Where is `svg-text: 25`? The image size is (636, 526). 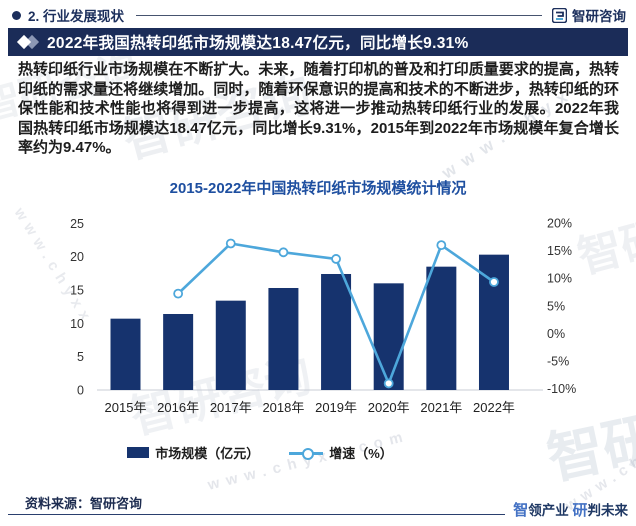
svg-text: 25 is located at coordinates (77, 224).